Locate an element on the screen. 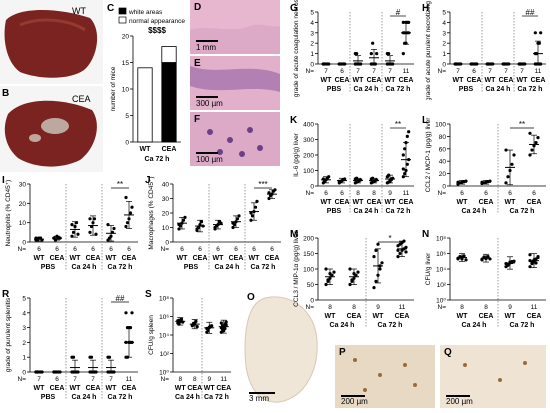  histology-f-image is located at coordinates (235, 142).